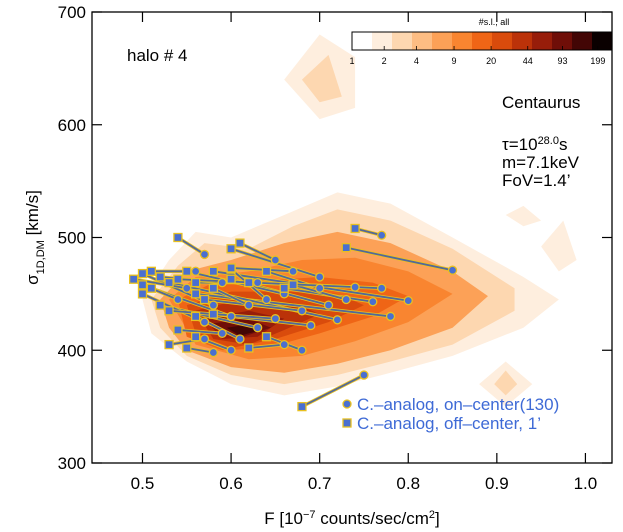  What do you see at coordinates (283, 518) in the screenshot?
I see `label-part: F [10` at bounding box center [283, 518].